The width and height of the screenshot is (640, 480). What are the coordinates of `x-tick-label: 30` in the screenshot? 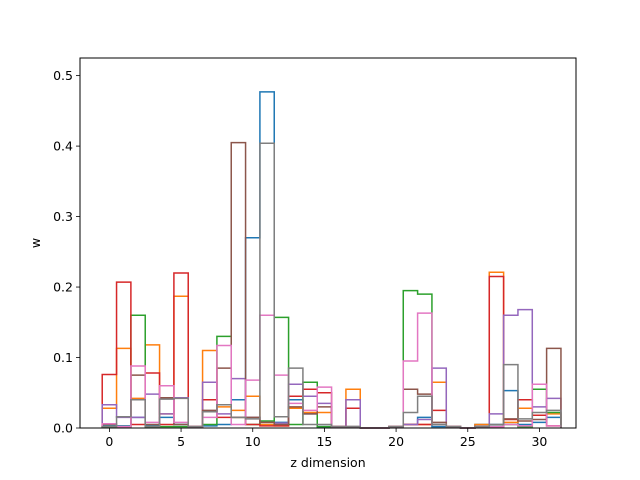 It's located at (539, 441).